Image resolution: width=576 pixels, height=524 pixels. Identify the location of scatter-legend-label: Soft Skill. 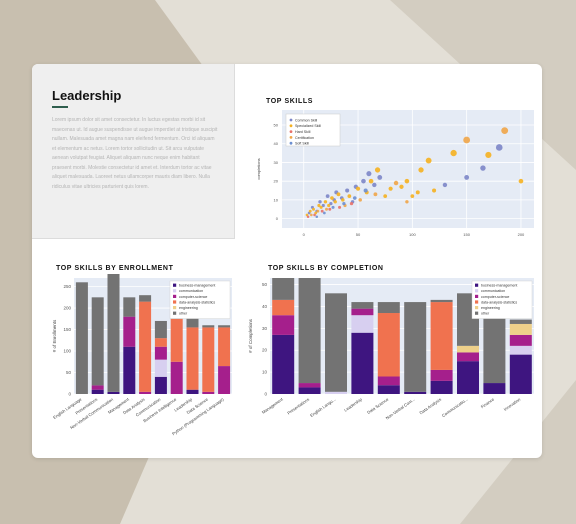
(302, 144).